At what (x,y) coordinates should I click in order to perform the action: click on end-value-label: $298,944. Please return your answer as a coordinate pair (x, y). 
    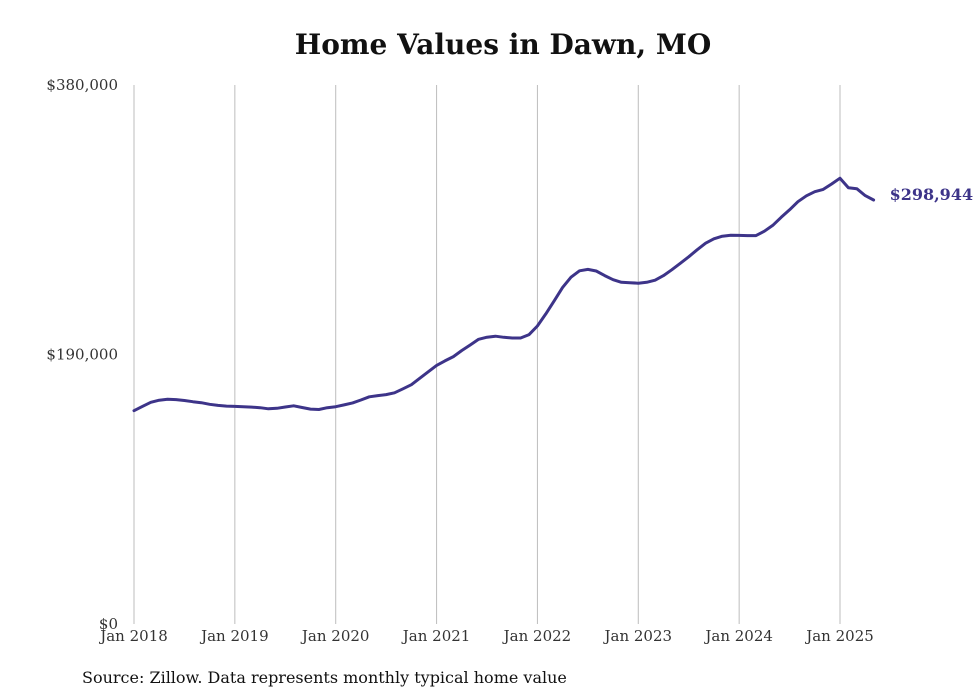
    Looking at the image, I should click on (932, 194).